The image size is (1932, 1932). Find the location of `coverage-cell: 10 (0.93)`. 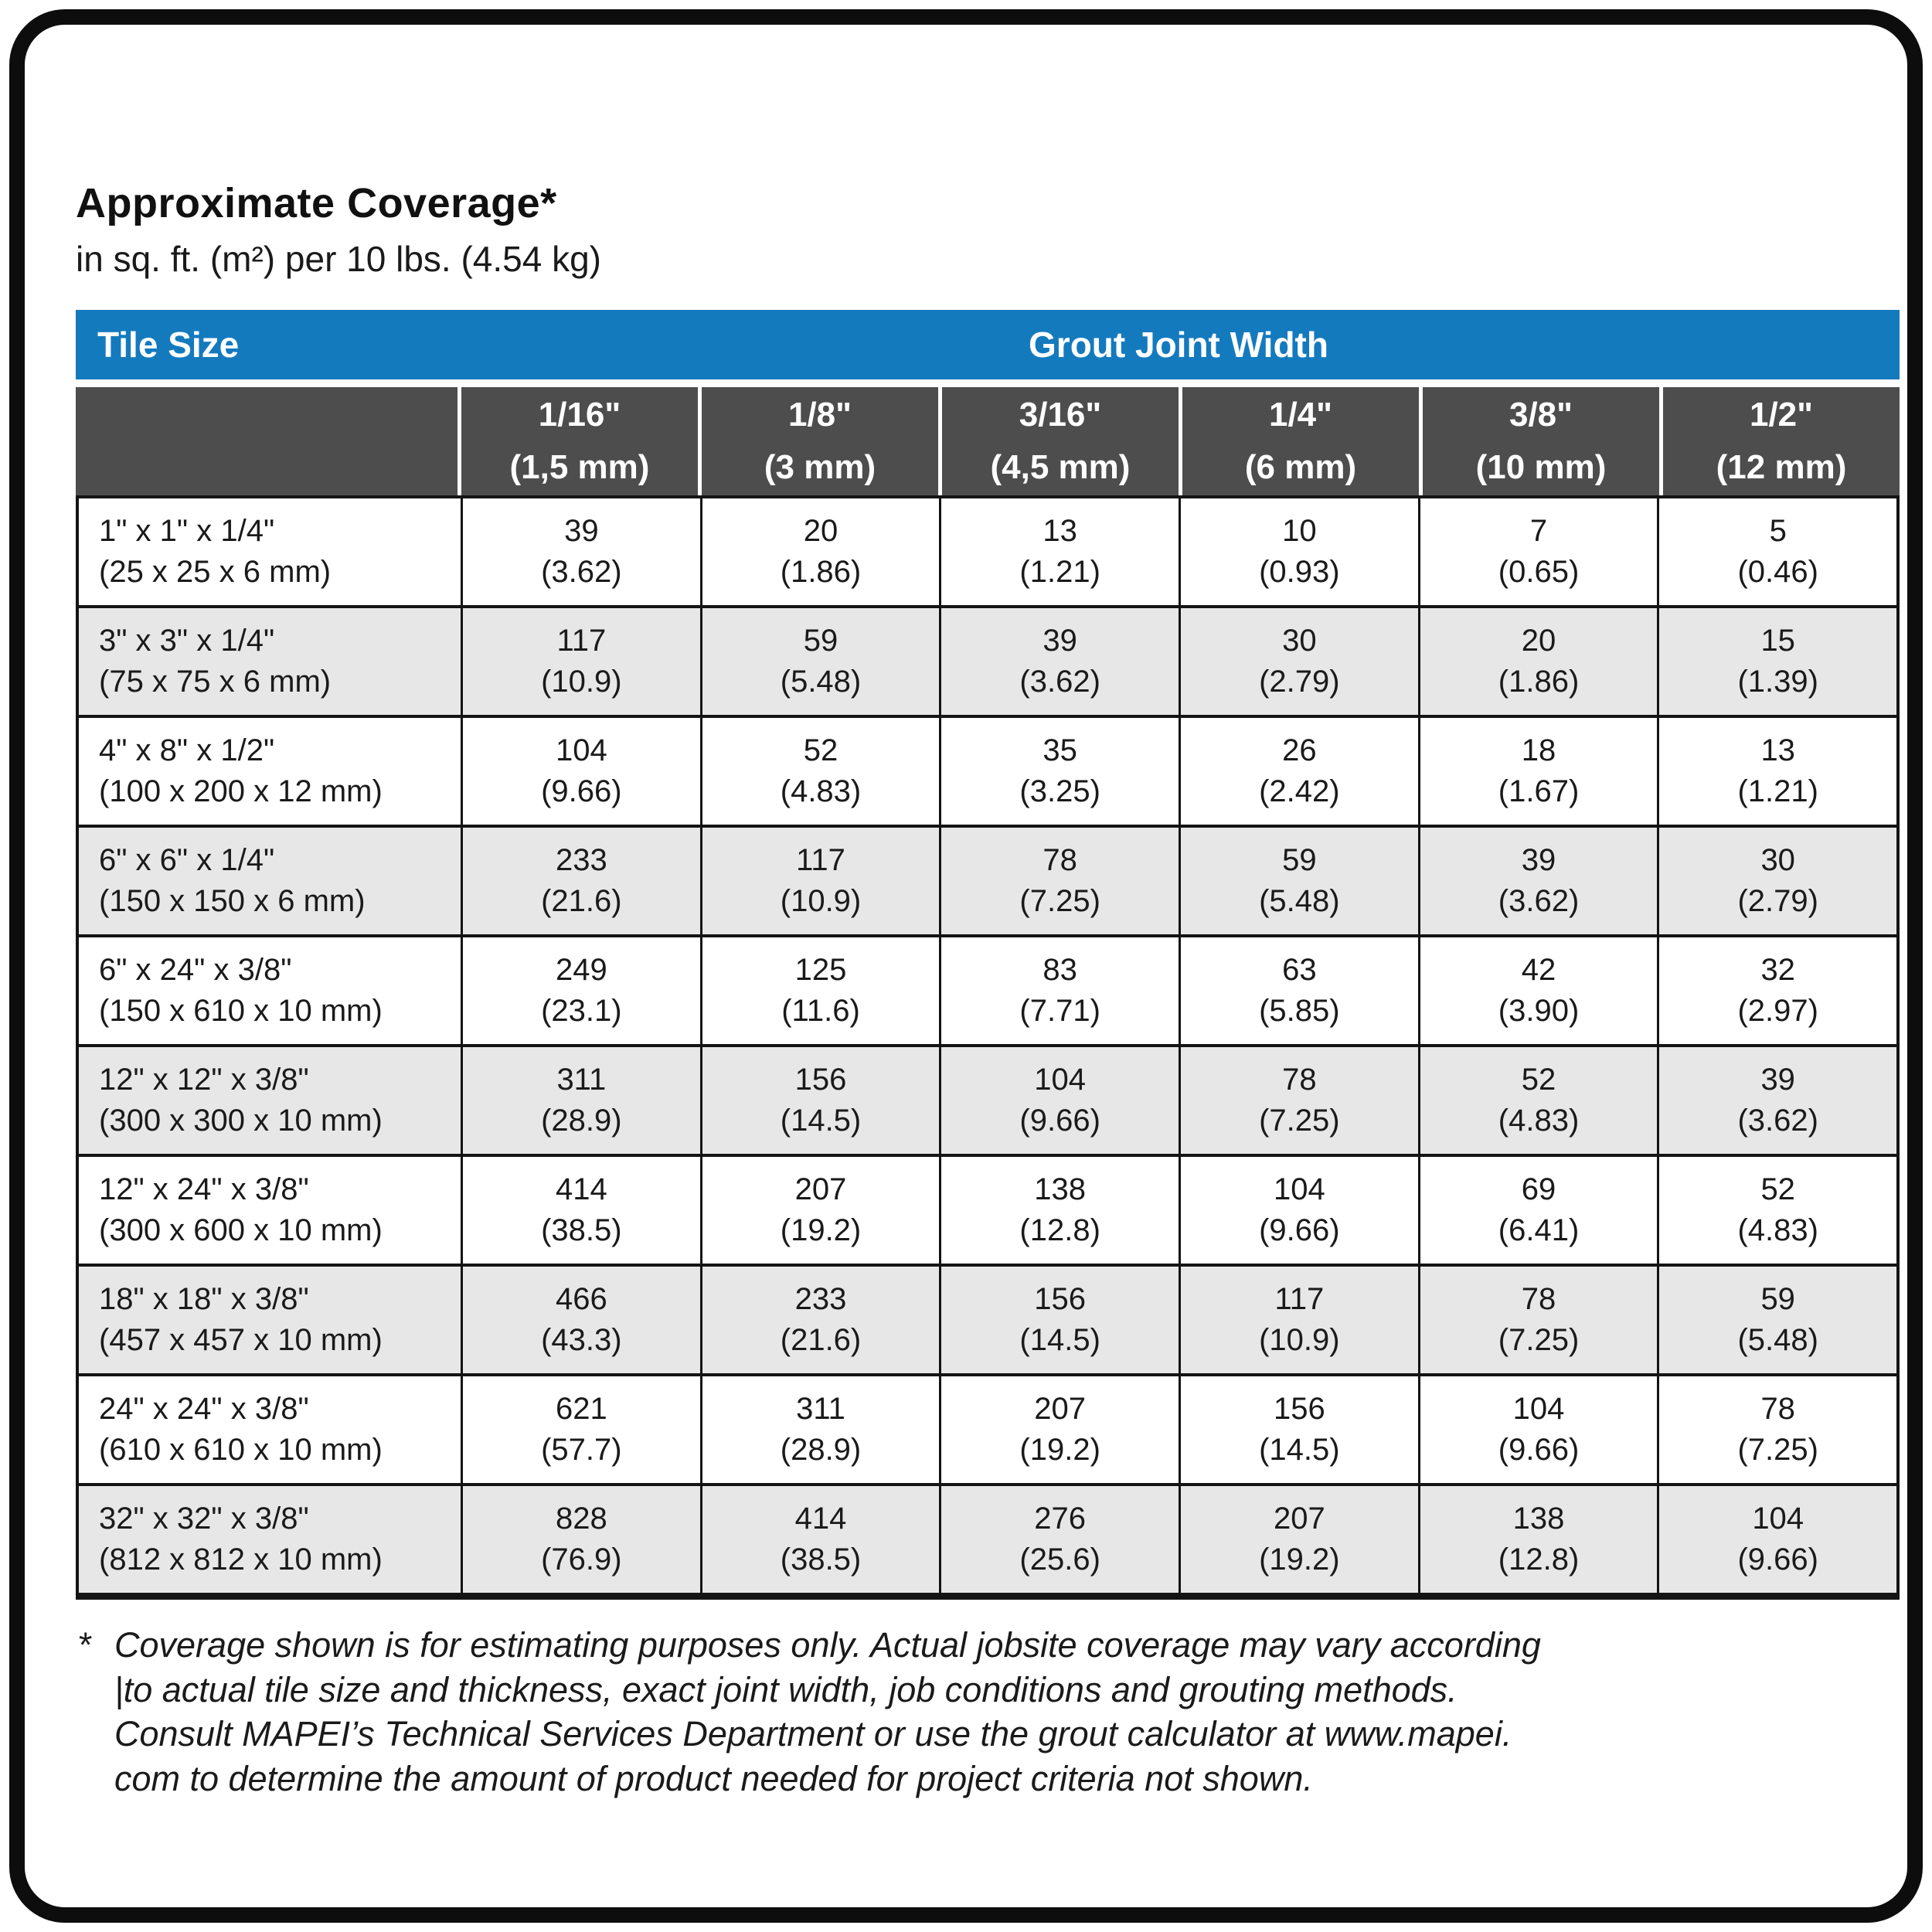

coverage-cell: 10 (0.93) is located at coordinates (1298, 552).